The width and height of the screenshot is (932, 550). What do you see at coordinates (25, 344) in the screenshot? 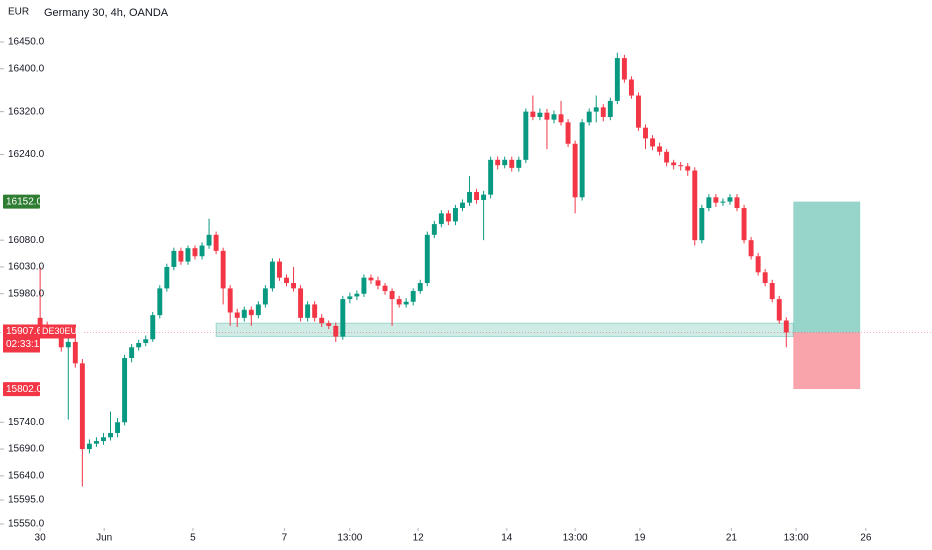
I see `countdown: 02:33:12` at bounding box center [25, 344].